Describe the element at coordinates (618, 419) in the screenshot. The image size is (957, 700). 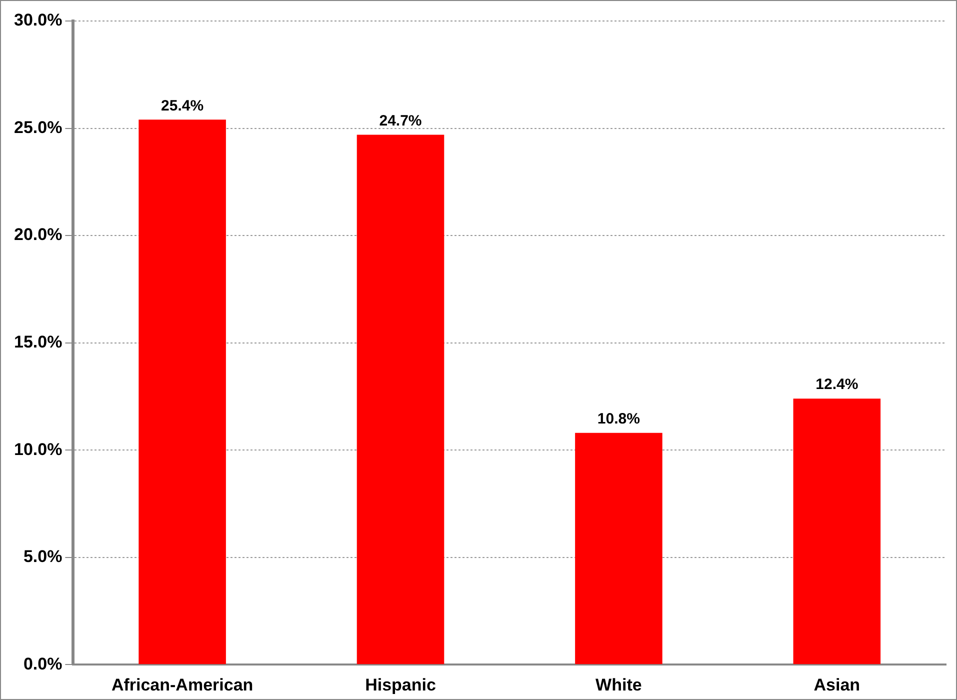
I see `data-label: 10.8%` at that location.